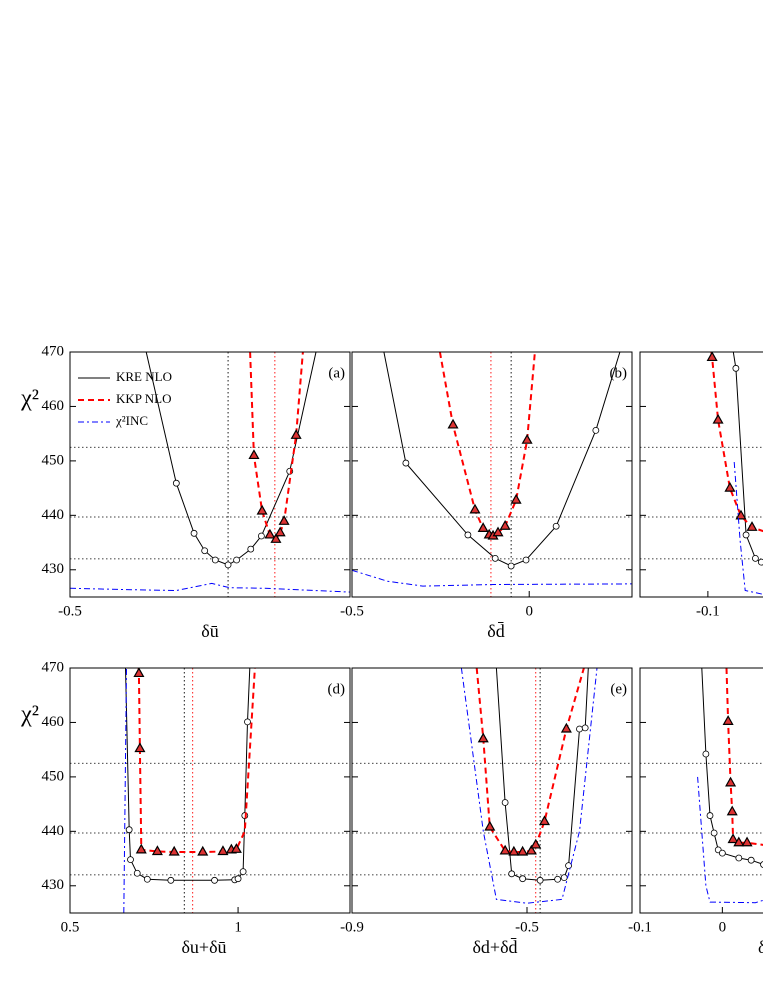 This screenshot has height=987, width=763. I want to click on x-axis-label: δ, so click(760, 947).